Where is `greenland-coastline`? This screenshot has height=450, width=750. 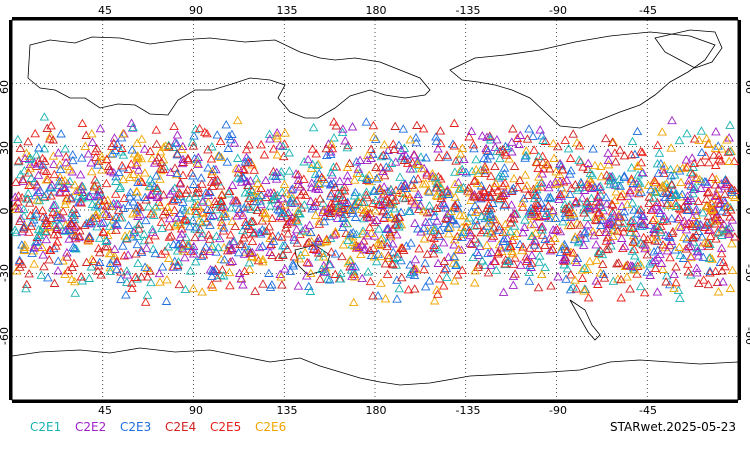 greenland-coastline is located at coordinates (688, 49).